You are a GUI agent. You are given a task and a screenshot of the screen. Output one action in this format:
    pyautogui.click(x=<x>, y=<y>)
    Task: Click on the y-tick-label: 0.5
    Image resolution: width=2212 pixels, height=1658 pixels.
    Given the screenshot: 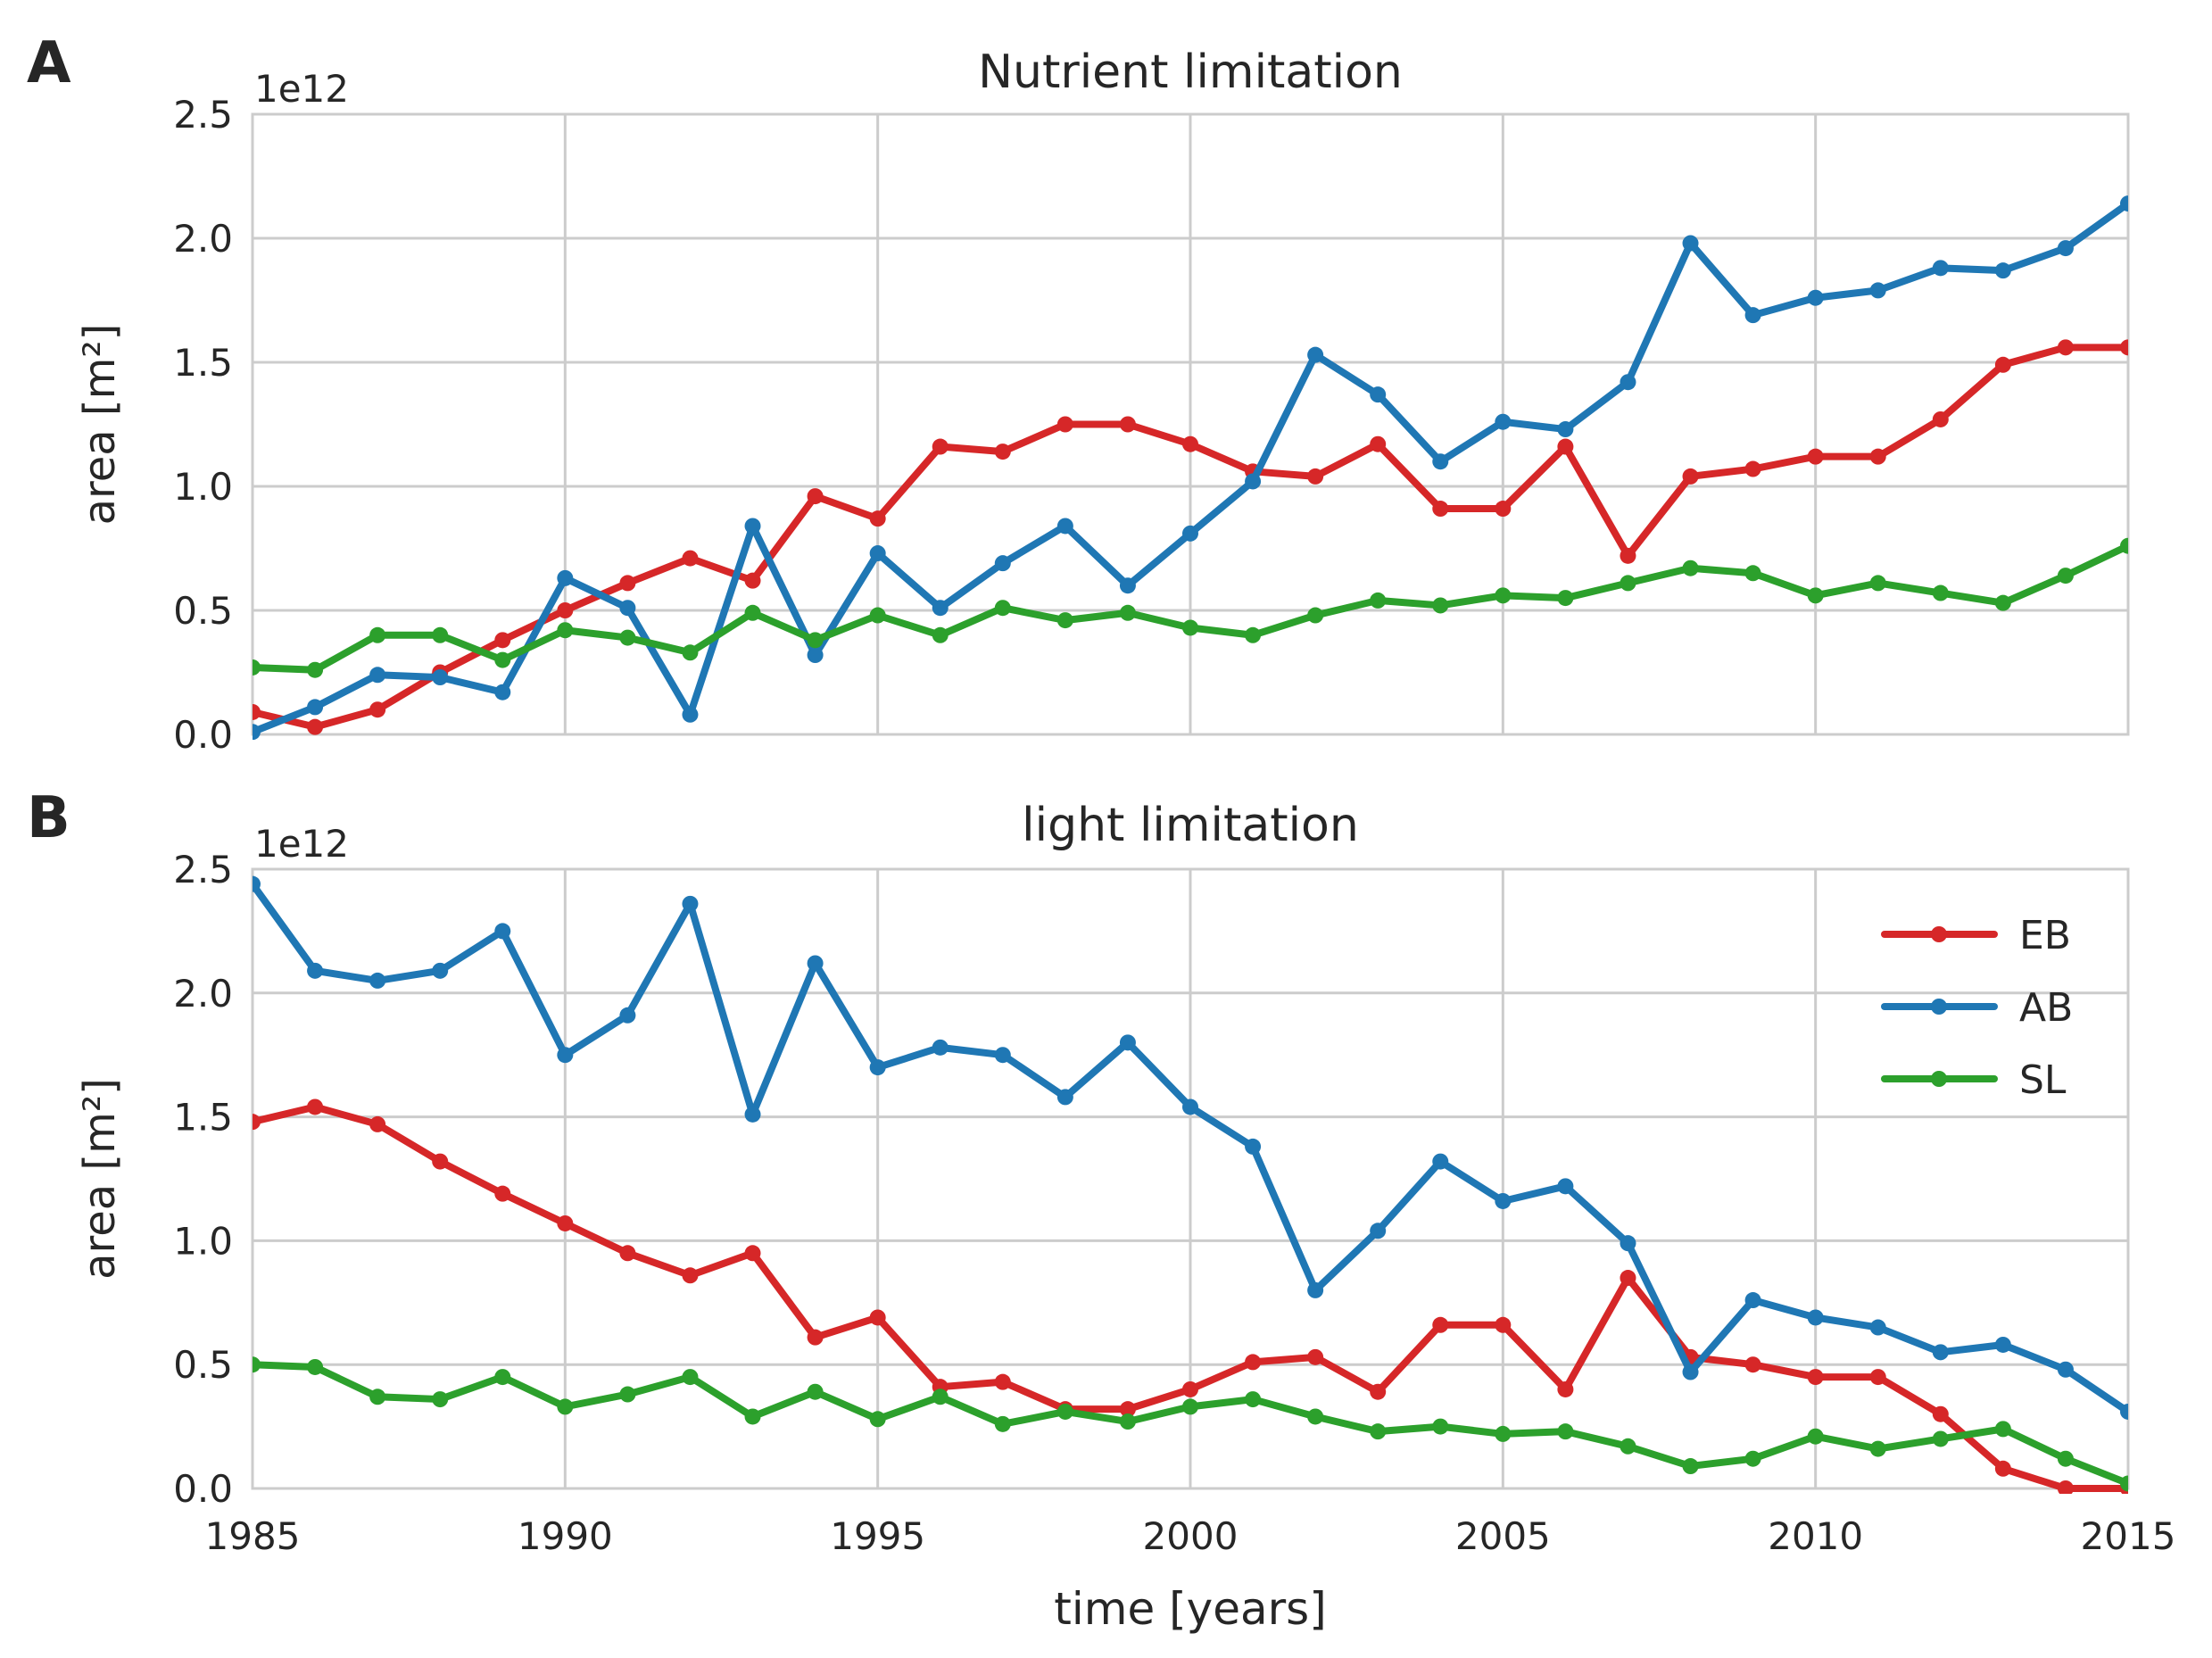 What is the action you would take?
    pyautogui.click(x=203, y=611)
    